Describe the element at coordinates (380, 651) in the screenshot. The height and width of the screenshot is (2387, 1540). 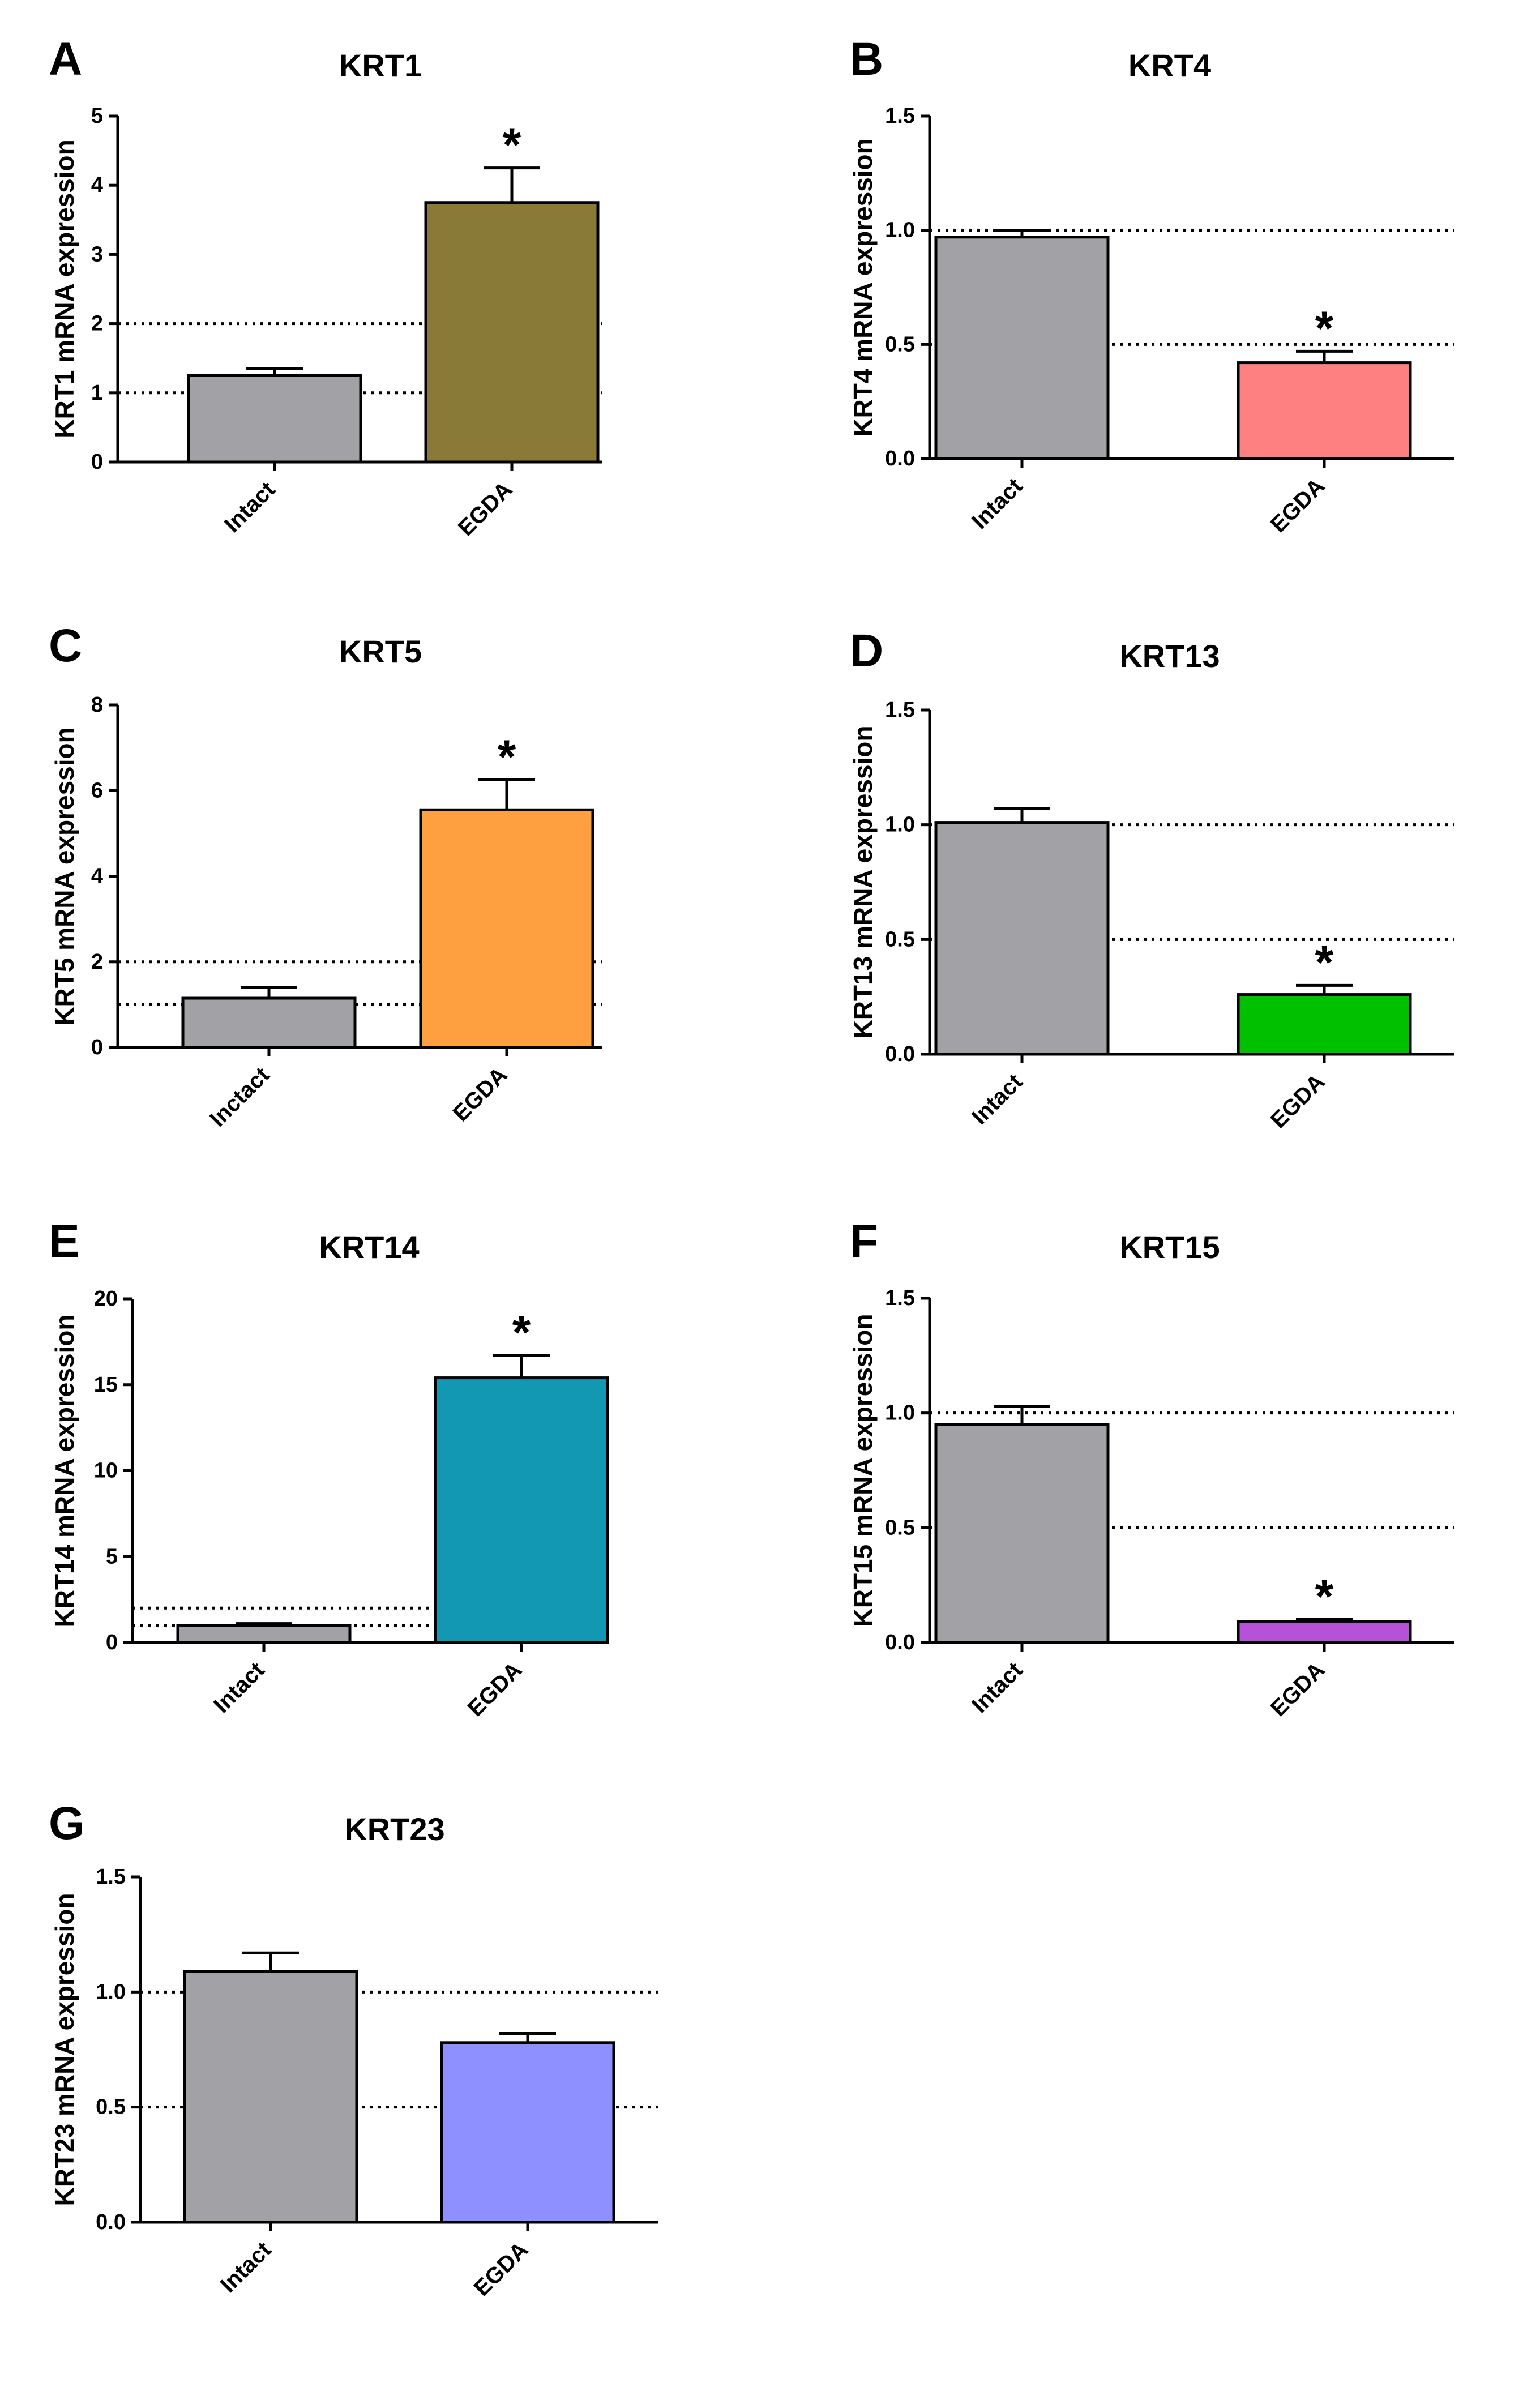
I see `chart-title: KRT5` at that location.